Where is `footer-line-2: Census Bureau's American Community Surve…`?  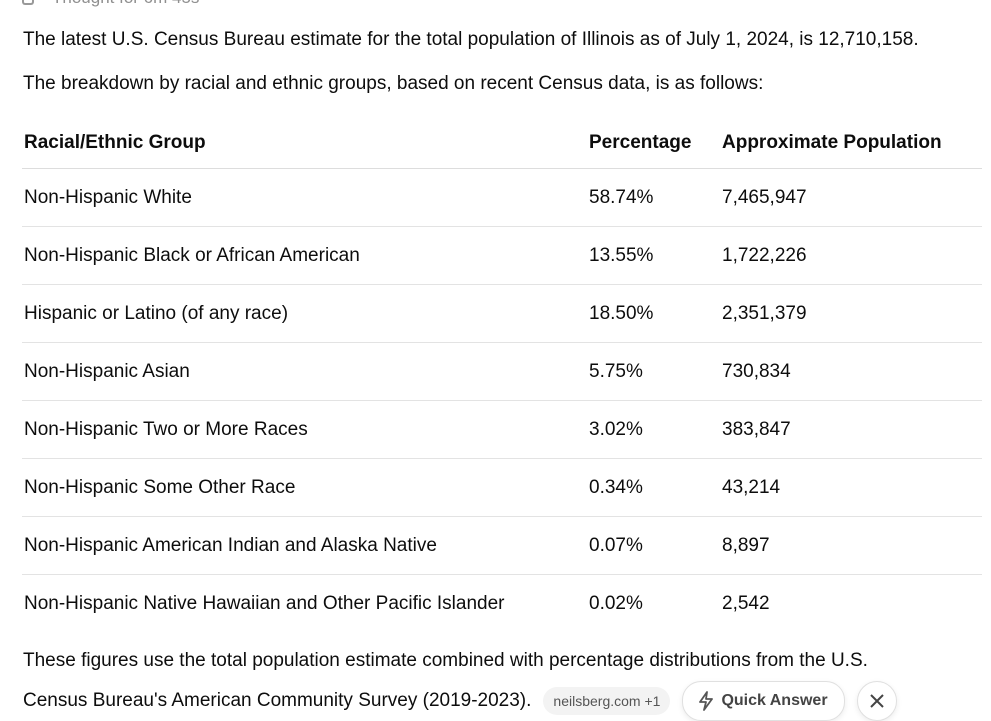
footer-line-2: Census Bureau's American Community Surve… is located at coordinates (277, 700).